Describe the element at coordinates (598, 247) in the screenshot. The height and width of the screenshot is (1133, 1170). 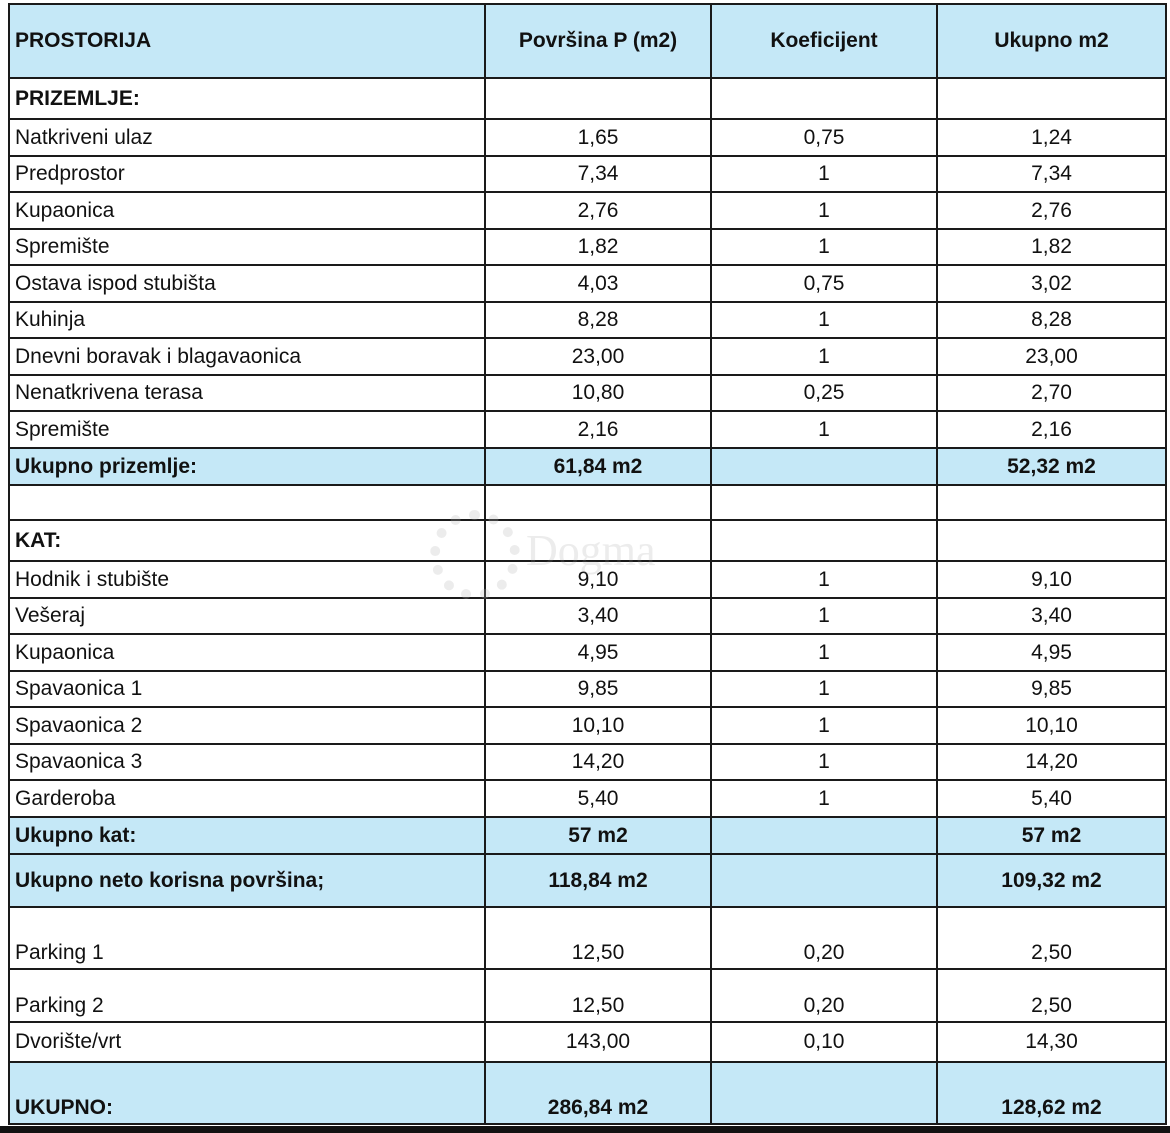
I see `cell-area: 1,82` at that location.